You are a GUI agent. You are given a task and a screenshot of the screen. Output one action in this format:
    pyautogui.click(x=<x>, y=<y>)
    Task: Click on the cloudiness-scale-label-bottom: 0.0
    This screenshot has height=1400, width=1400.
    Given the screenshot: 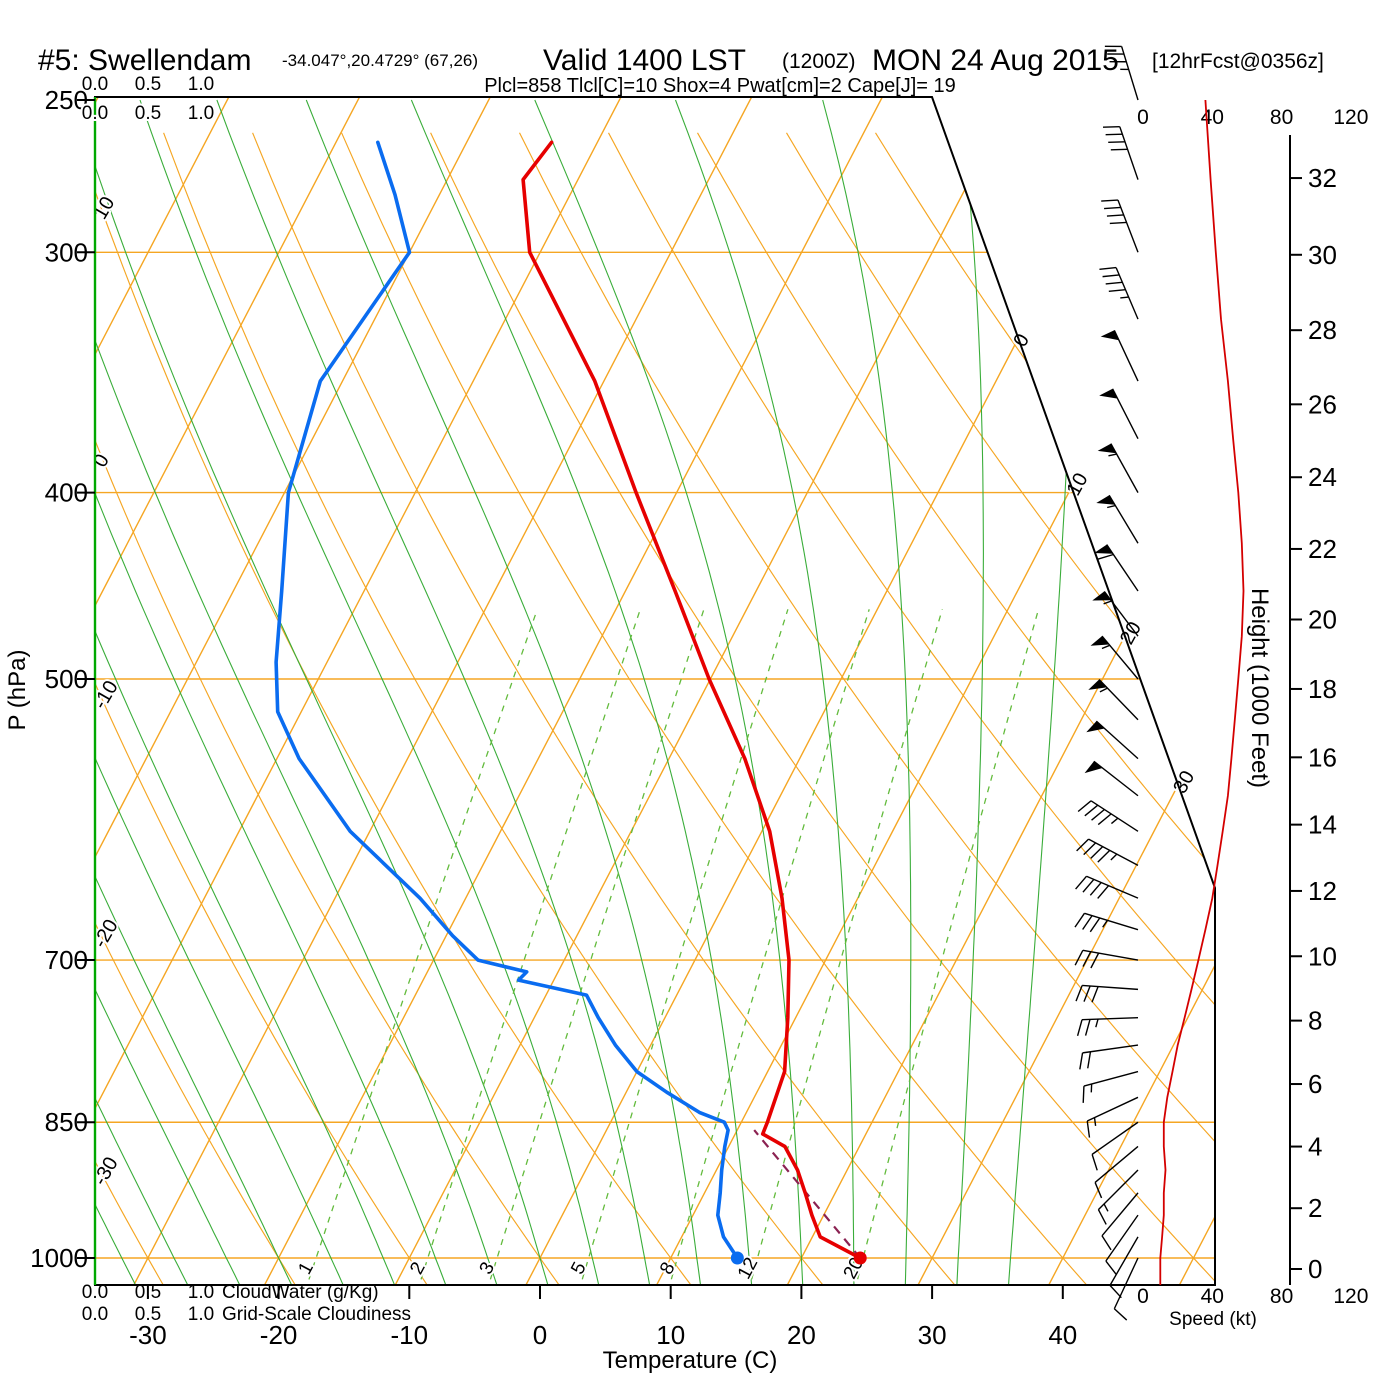 What is the action you would take?
    pyautogui.click(x=95, y=1314)
    